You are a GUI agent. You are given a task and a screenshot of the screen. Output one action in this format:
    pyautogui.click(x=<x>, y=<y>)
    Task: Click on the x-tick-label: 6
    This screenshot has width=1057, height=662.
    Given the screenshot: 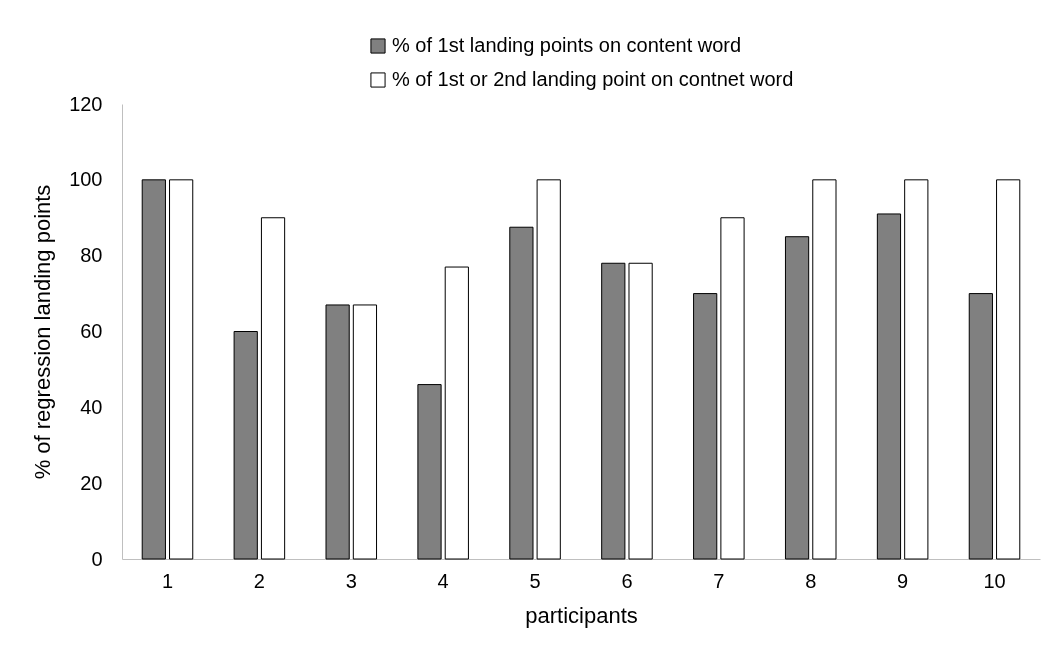 What is the action you would take?
    pyautogui.click(x=627, y=580)
    